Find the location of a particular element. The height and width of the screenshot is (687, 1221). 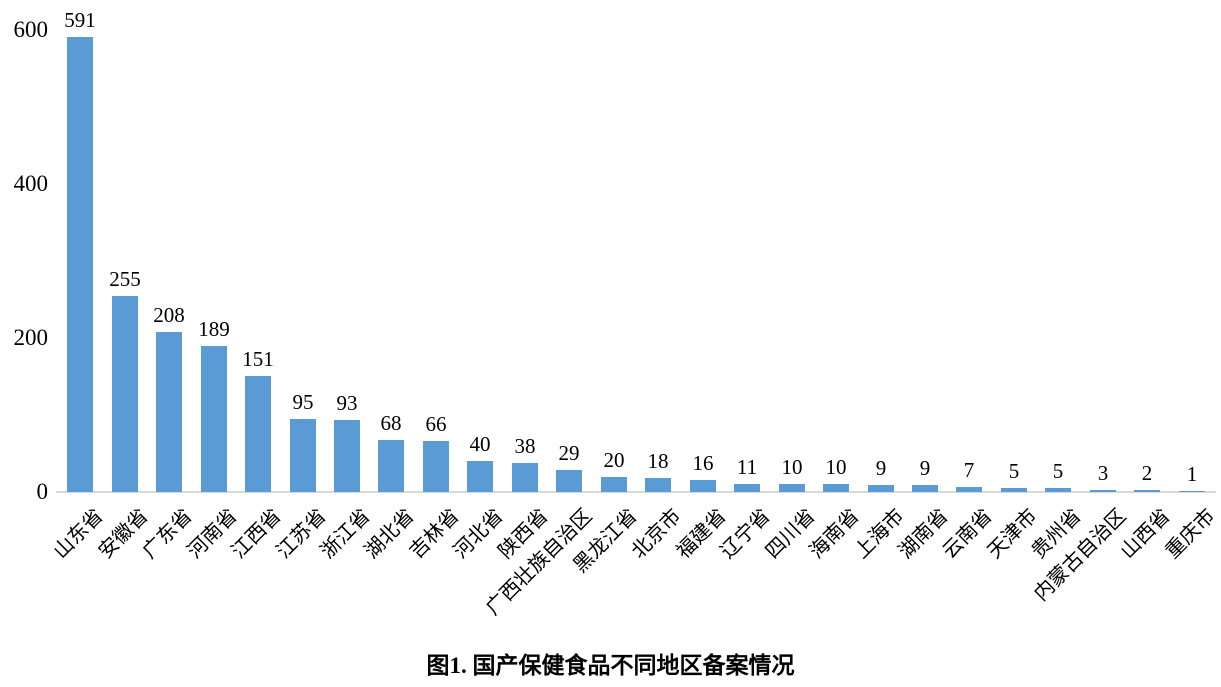

bar-value-label: 66 is located at coordinates (436, 424).